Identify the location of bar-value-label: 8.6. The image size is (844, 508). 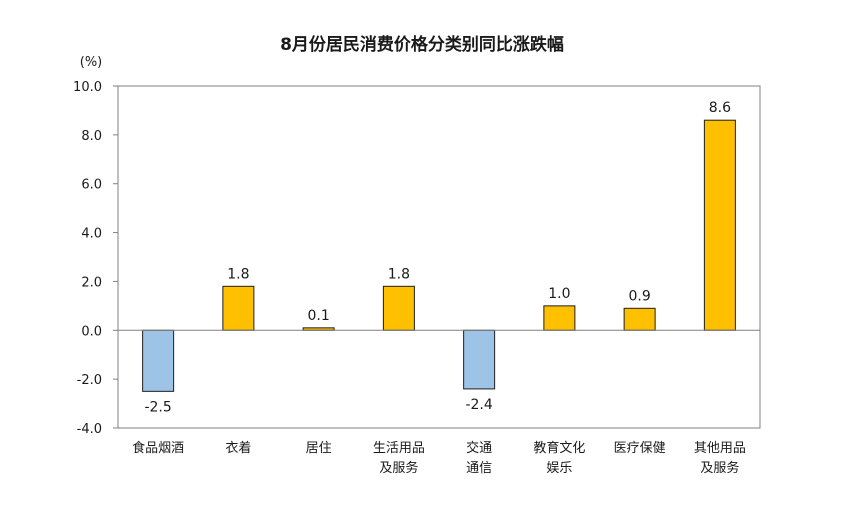
(720, 108).